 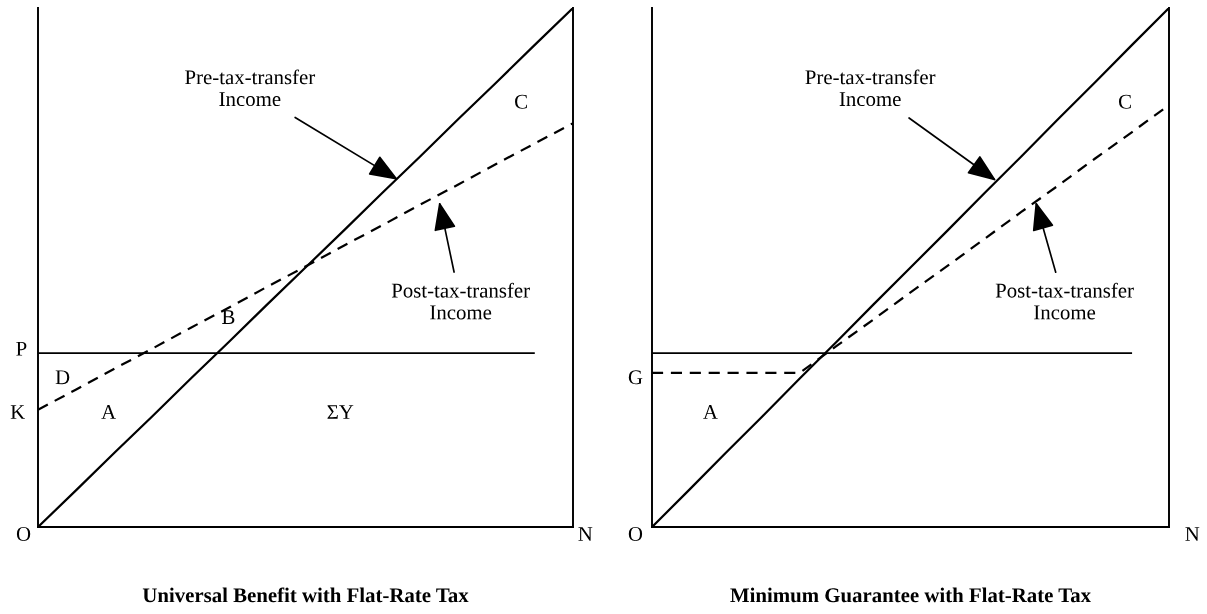 What do you see at coordinates (228, 317) in the screenshot?
I see `annotation: B` at bounding box center [228, 317].